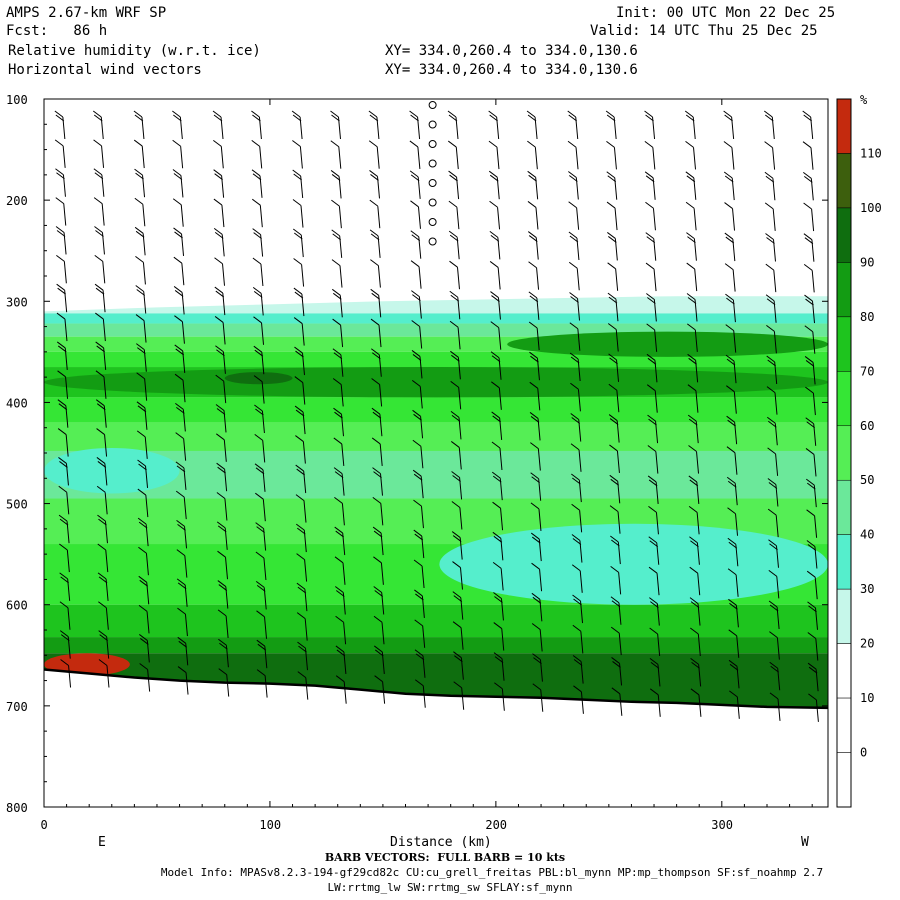 The image size is (900, 900). Describe the element at coordinates (44, 825) in the screenshot. I see `x-tick-label: 0` at that location.